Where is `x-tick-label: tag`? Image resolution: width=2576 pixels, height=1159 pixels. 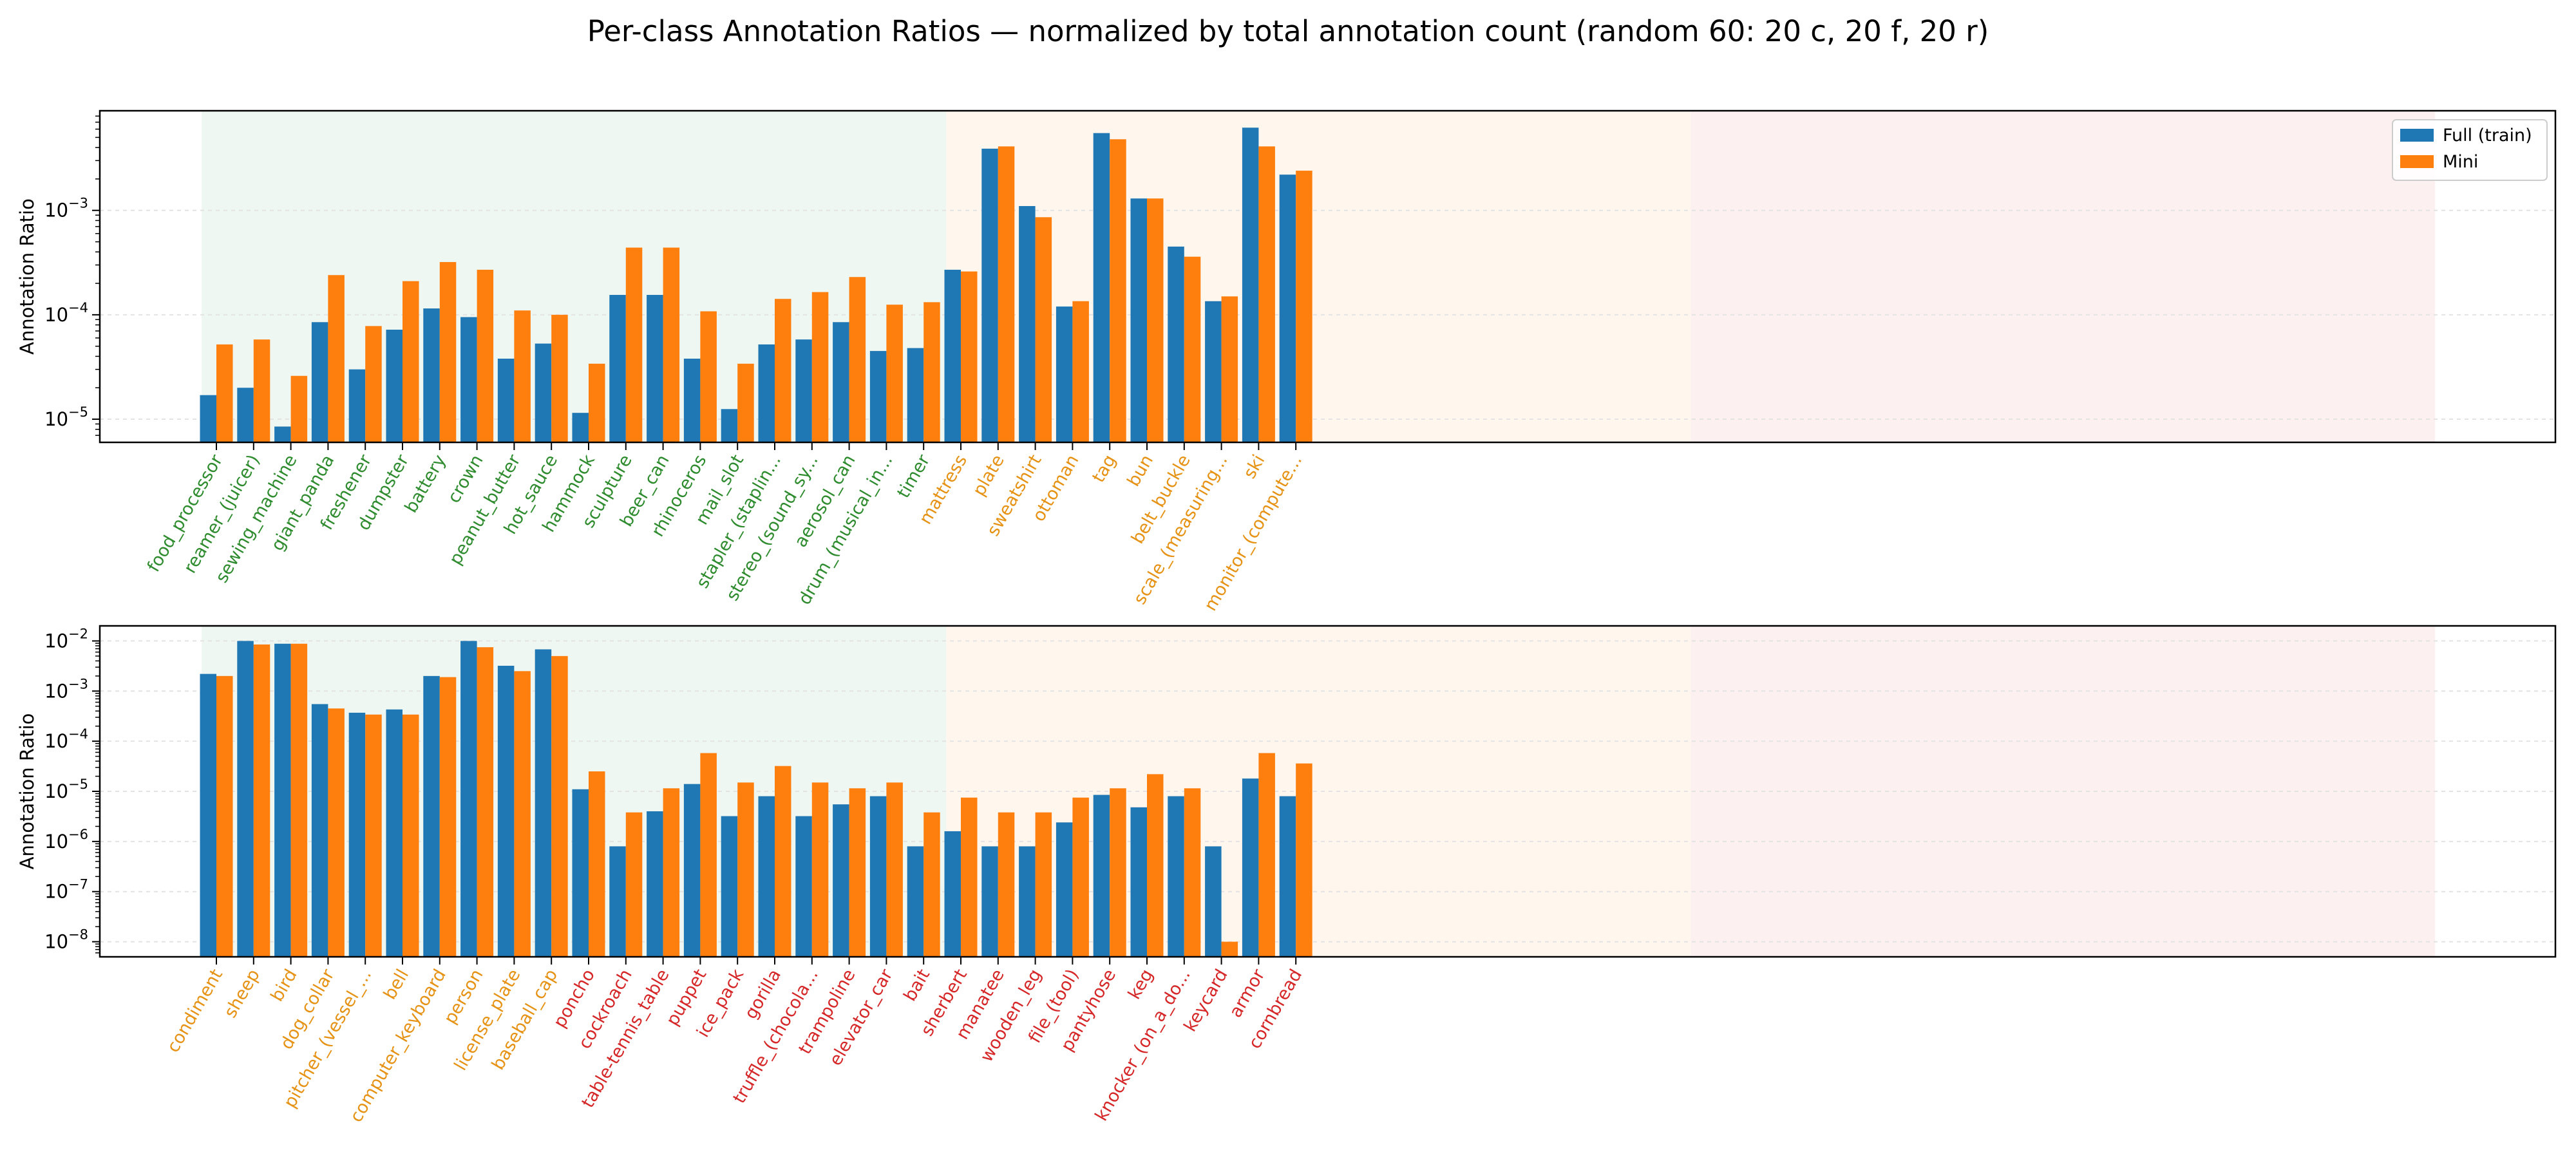 x-tick-label: tag is located at coordinates (1104, 468).